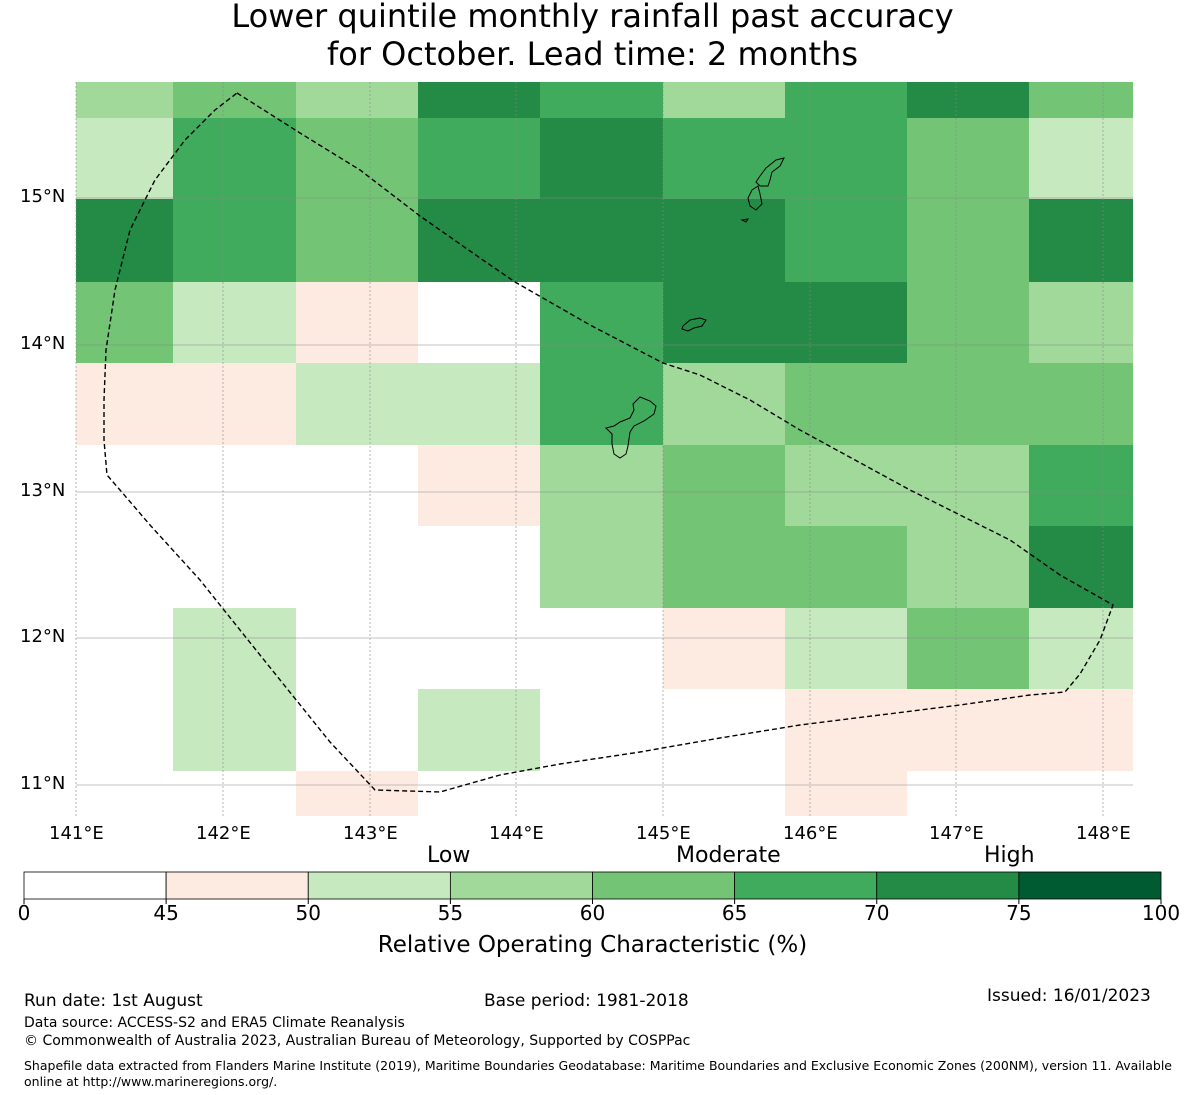  Describe the element at coordinates (76, 833) in the screenshot. I see `longitude-label: 141°E` at that location.